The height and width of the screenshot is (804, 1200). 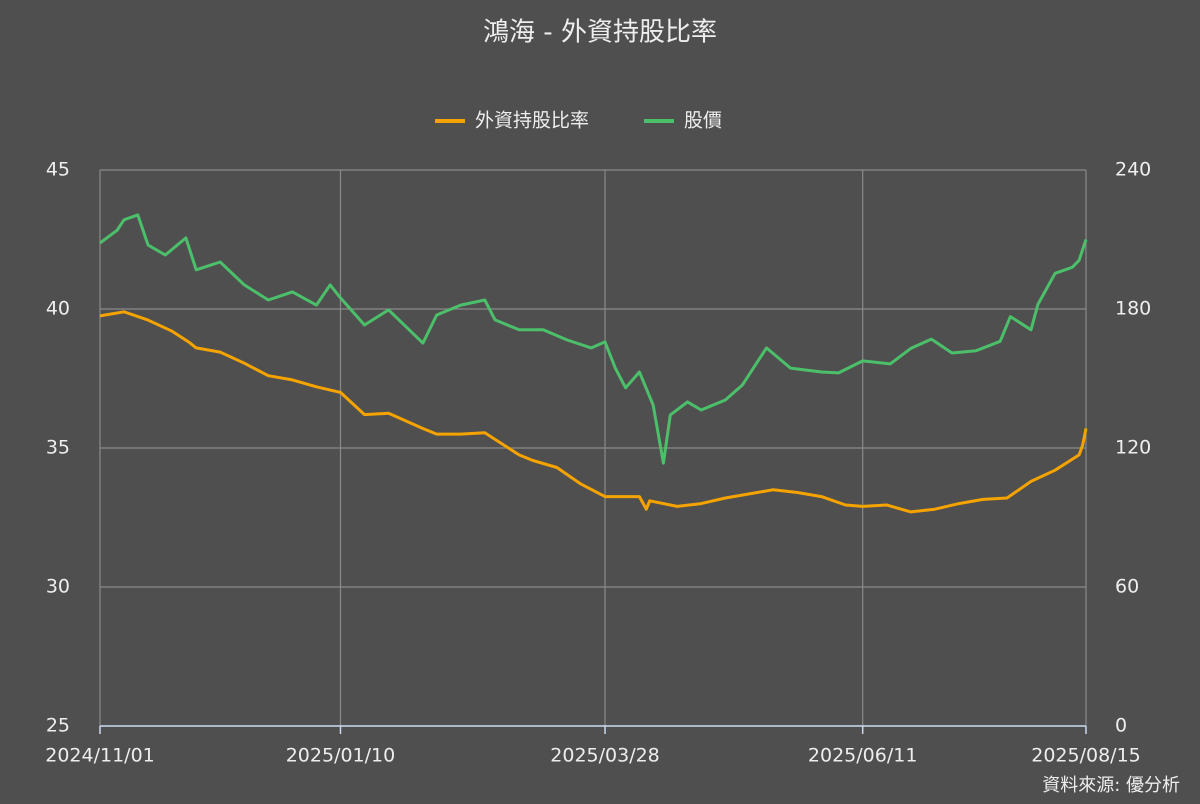 I want to click on y2-tick-label: 180, so click(x=1133, y=309).